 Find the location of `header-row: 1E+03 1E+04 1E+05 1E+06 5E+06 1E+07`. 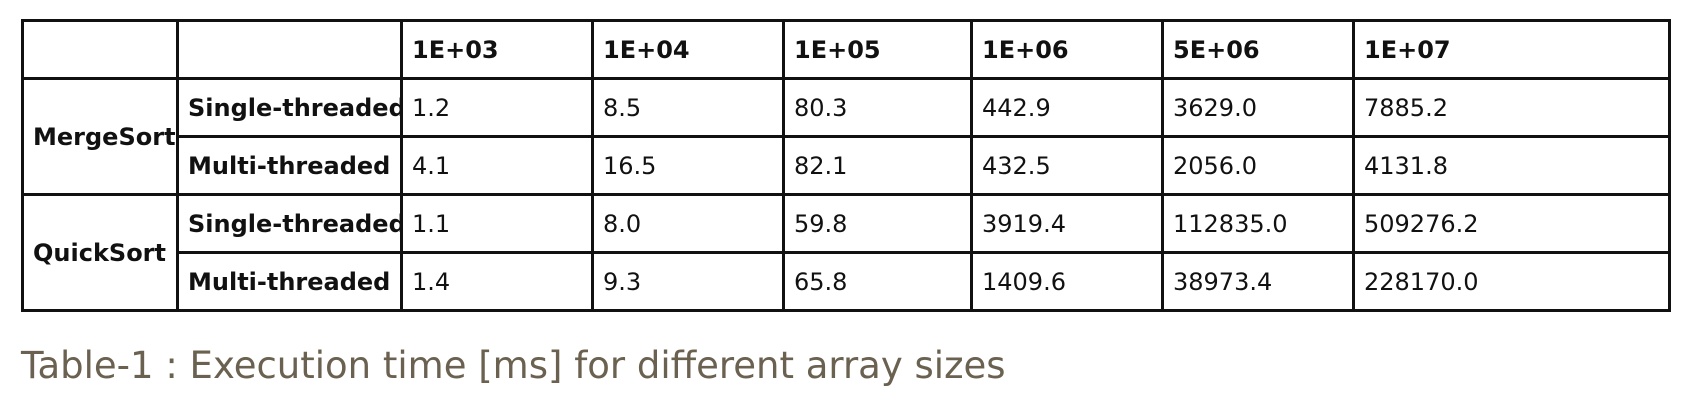

header-row: 1E+03 1E+04 1E+05 1E+06 5E+06 1E+07 is located at coordinates (846, 49).